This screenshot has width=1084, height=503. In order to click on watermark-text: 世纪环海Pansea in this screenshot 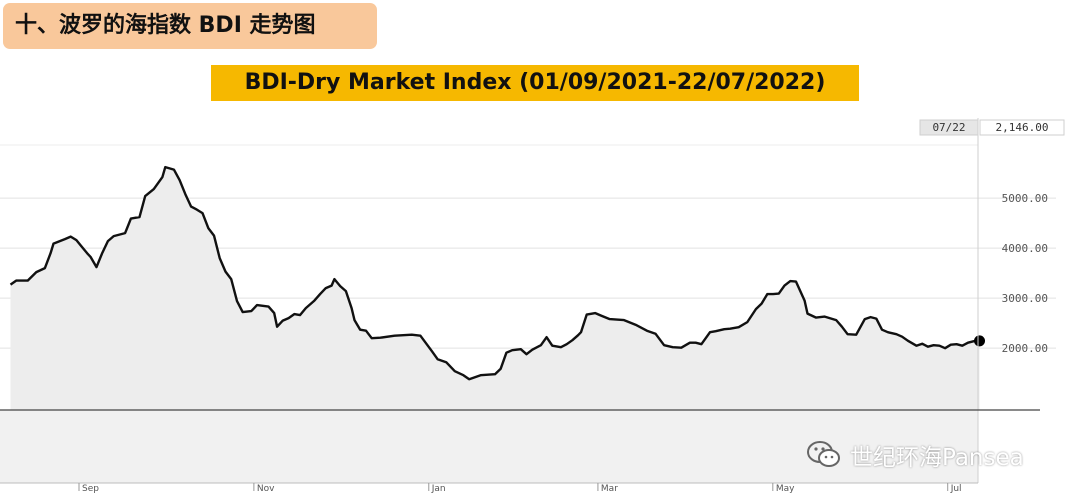, I will do `click(937, 458)`.